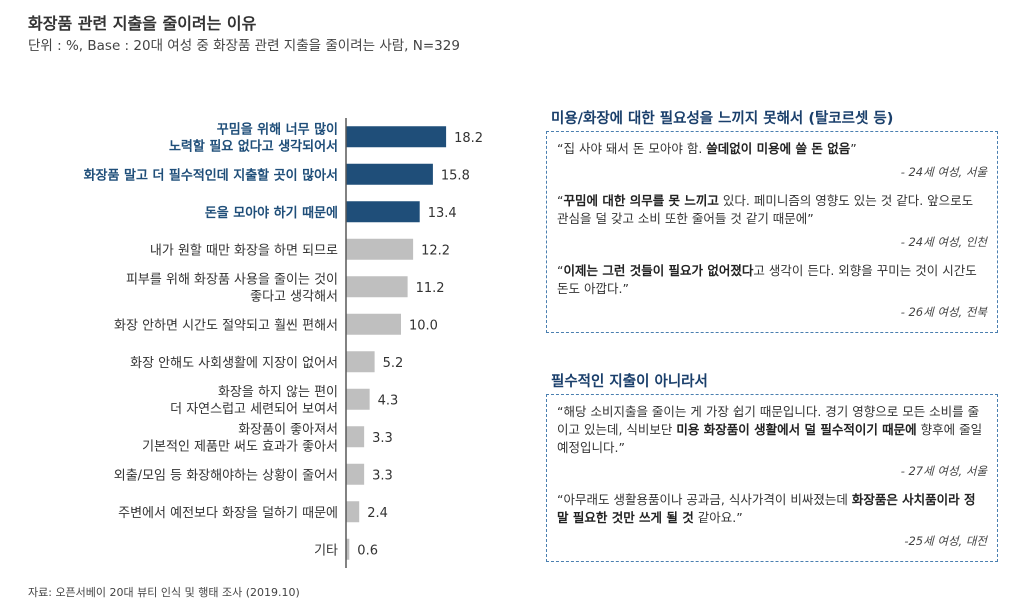 The width and height of the screenshot is (1024, 605). Describe the element at coordinates (294, 296) in the screenshot. I see `category-label: 좋다고 생각해서` at that location.